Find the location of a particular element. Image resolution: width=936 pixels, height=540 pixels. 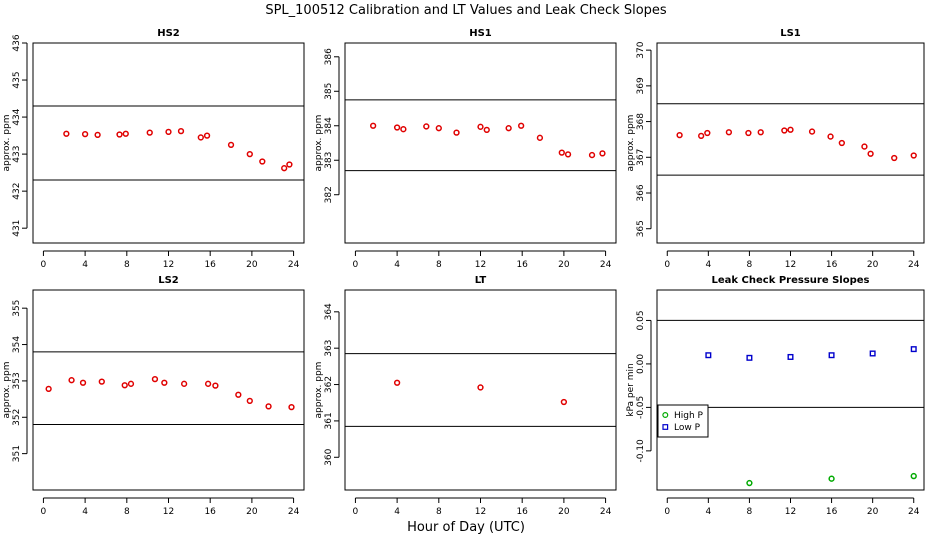

y-axis-label: kPa per min is located at coordinates (631, 389).